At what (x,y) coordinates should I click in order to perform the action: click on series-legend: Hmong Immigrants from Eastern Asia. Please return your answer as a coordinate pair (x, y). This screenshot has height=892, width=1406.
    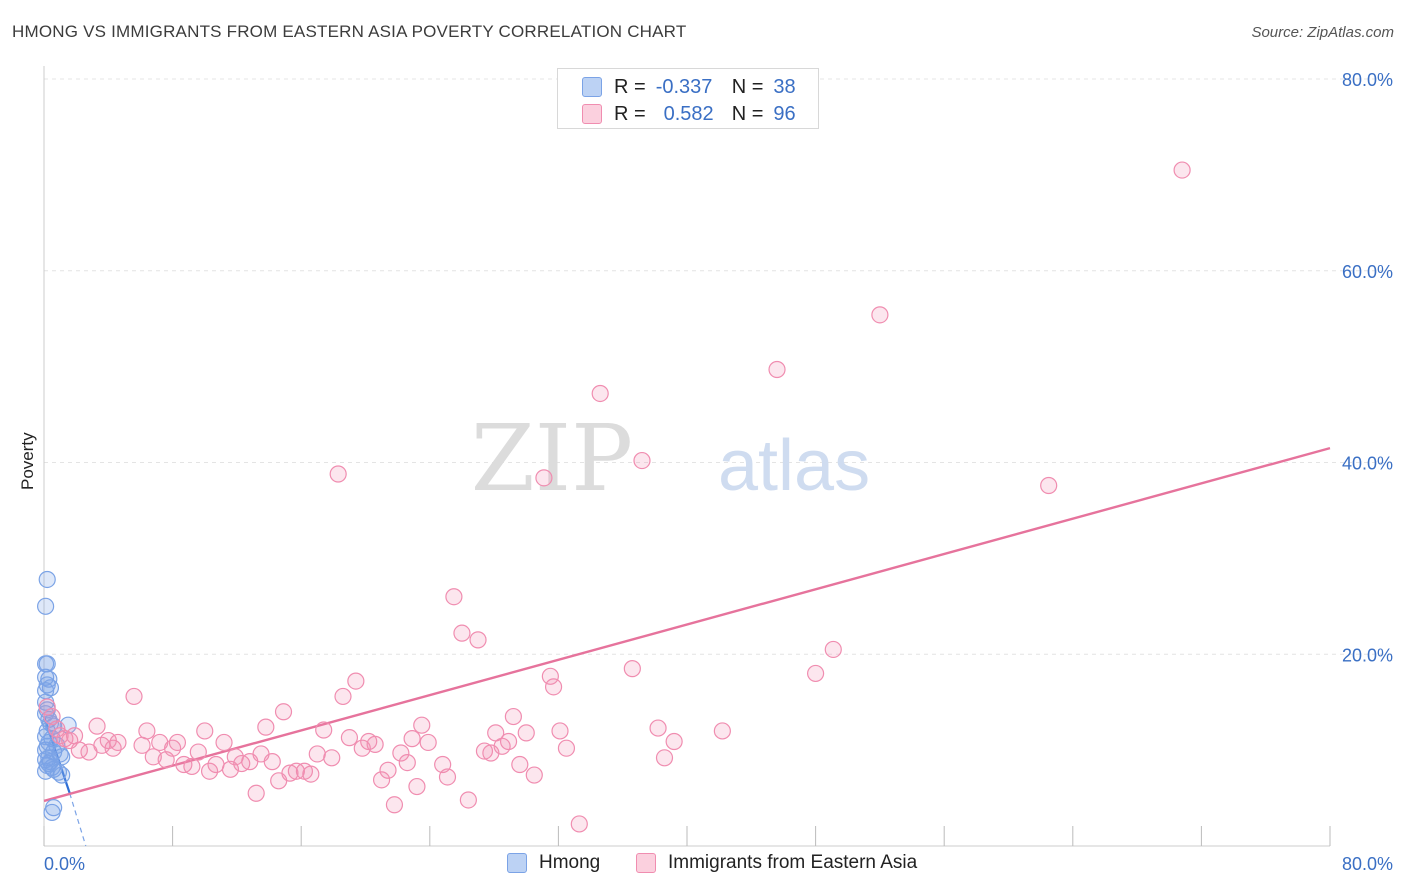
    Looking at the image, I should click on (703, 865).